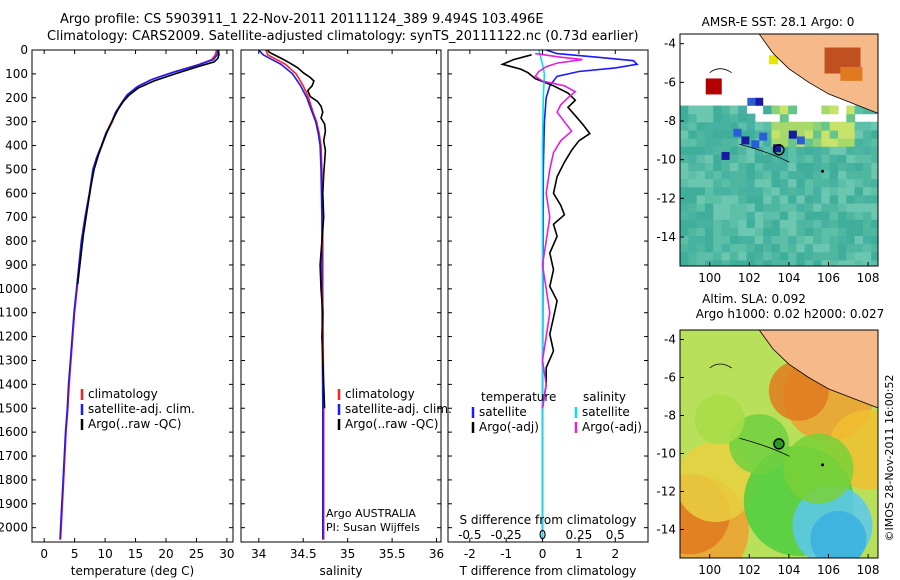 The width and height of the screenshot is (900, 580). What do you see at coordinates (303, 554) in the screenshot?
I see `x-tick-label-salinity: 34.5` at bounding box center [303, 554].